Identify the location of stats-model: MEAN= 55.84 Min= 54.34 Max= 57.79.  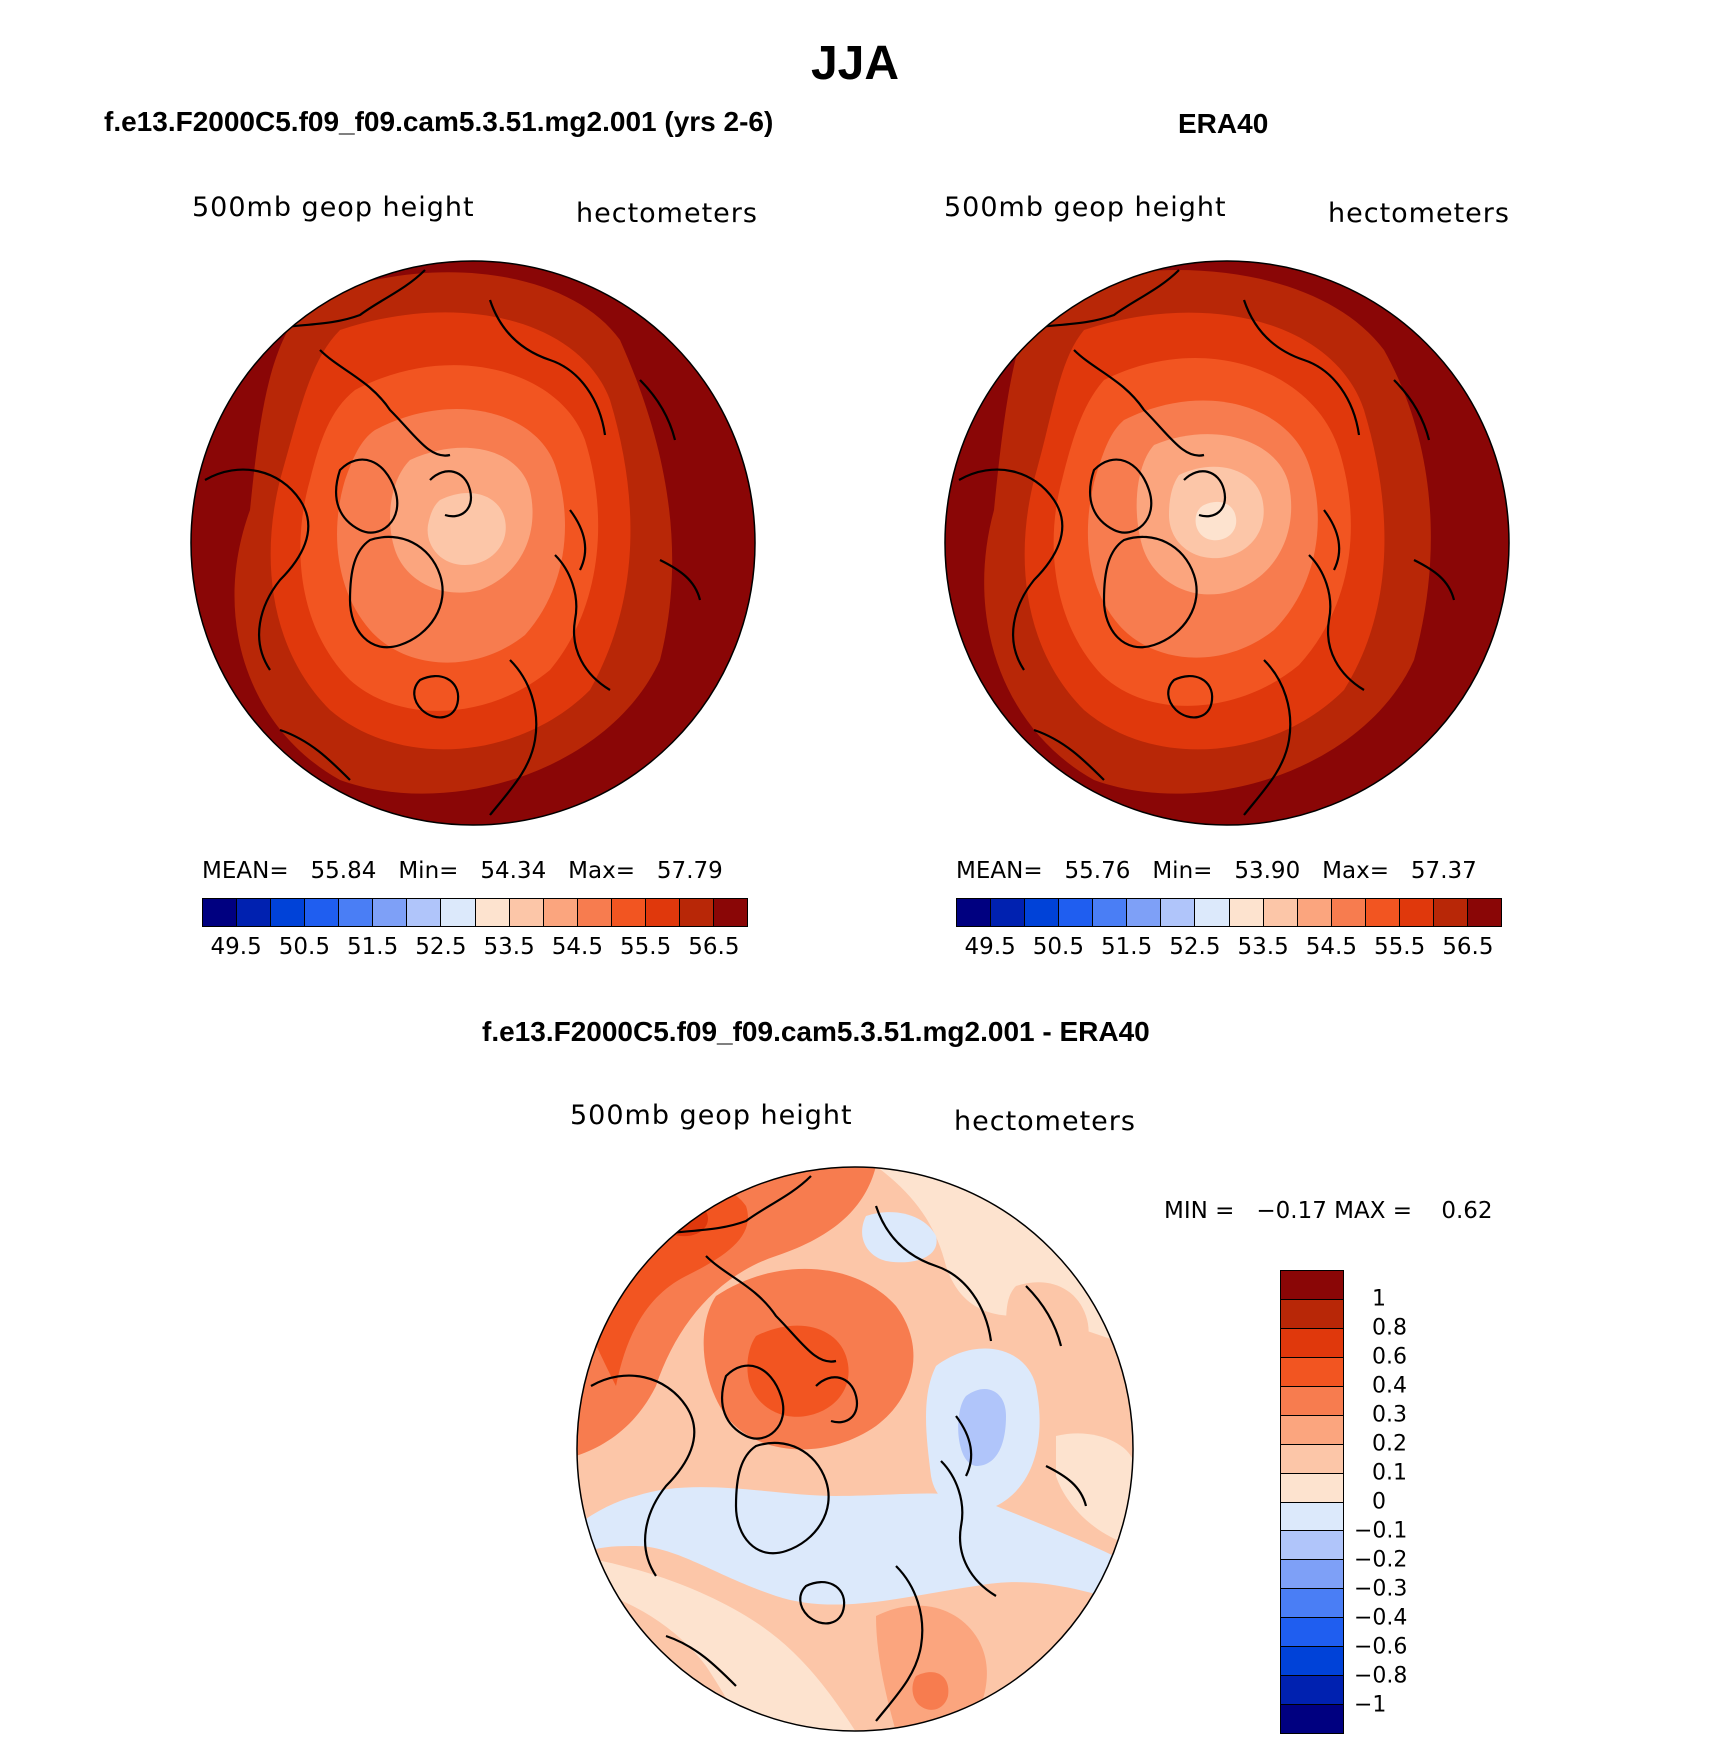
(462, 871).